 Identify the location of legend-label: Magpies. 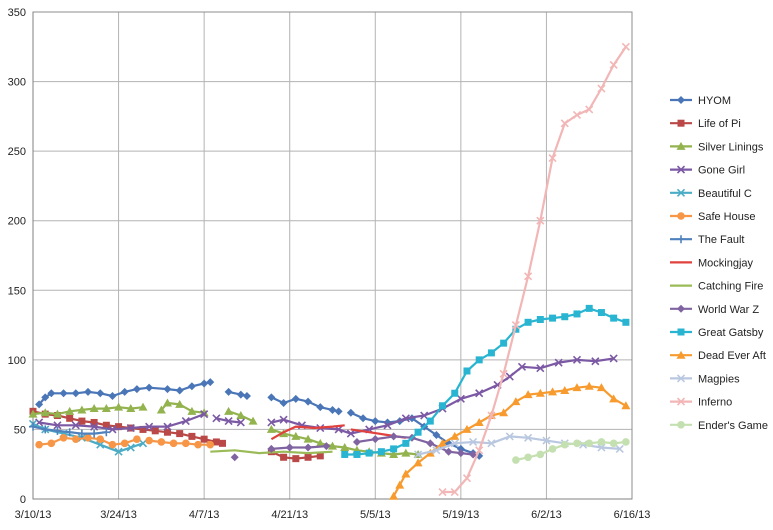
(719, 379).